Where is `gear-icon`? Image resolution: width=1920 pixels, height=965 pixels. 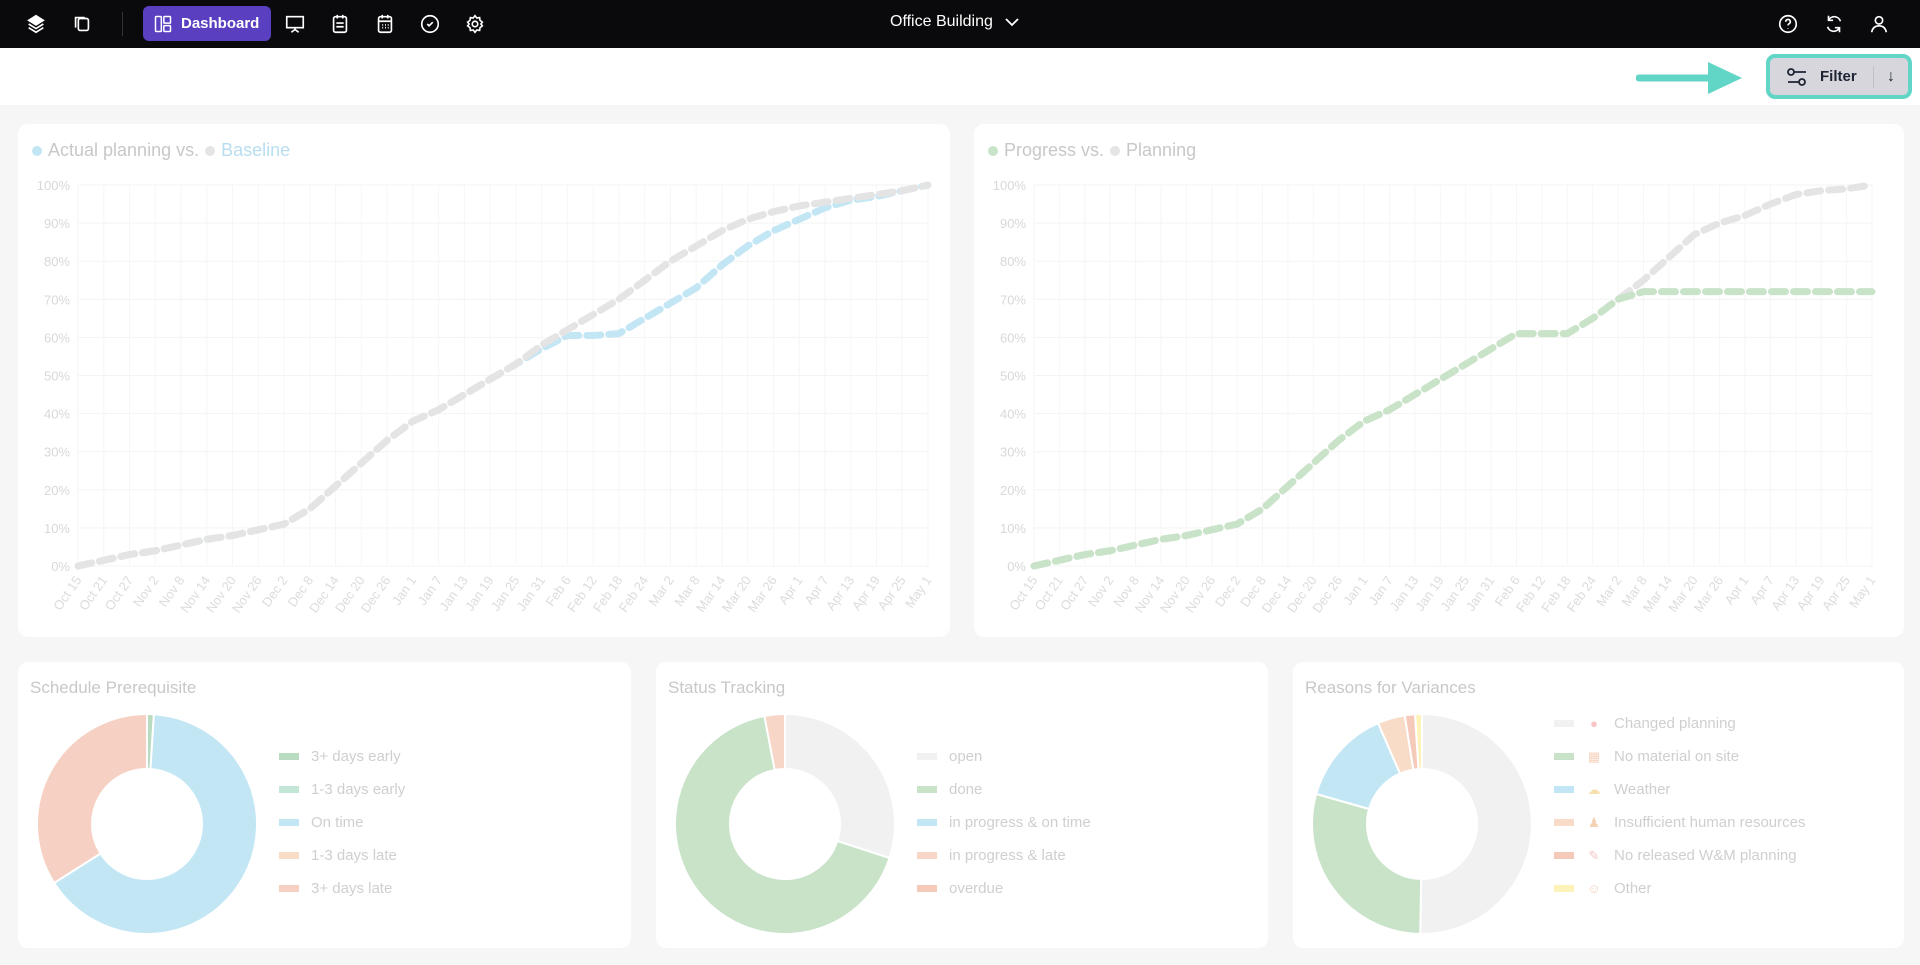 gear-icon is located at coordinates (475, 24).